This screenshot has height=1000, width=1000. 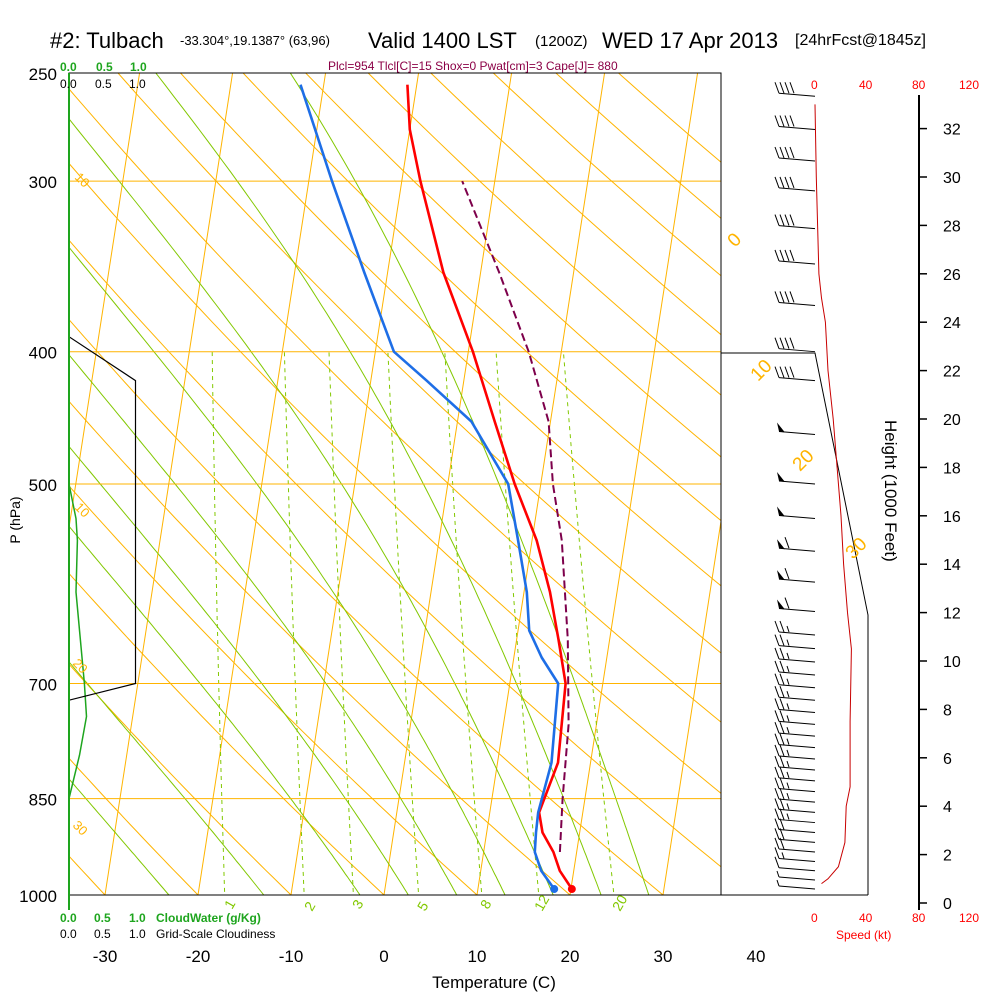 What do you see at coordinates (80, 828) in the screenshot?
I see `dry-adiabat-label: 30` at bounding box center [80, 828].